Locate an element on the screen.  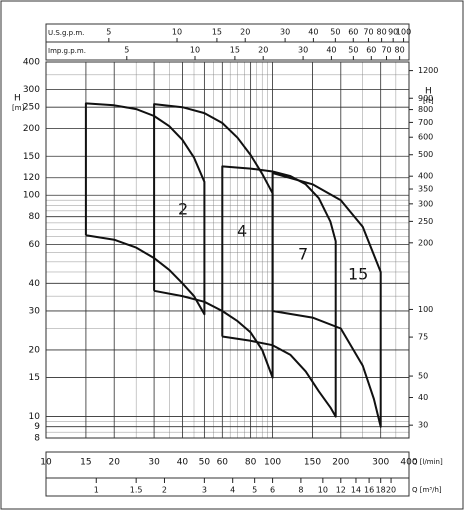
y-tick-label: 300 is located at coordinates (31, 90).